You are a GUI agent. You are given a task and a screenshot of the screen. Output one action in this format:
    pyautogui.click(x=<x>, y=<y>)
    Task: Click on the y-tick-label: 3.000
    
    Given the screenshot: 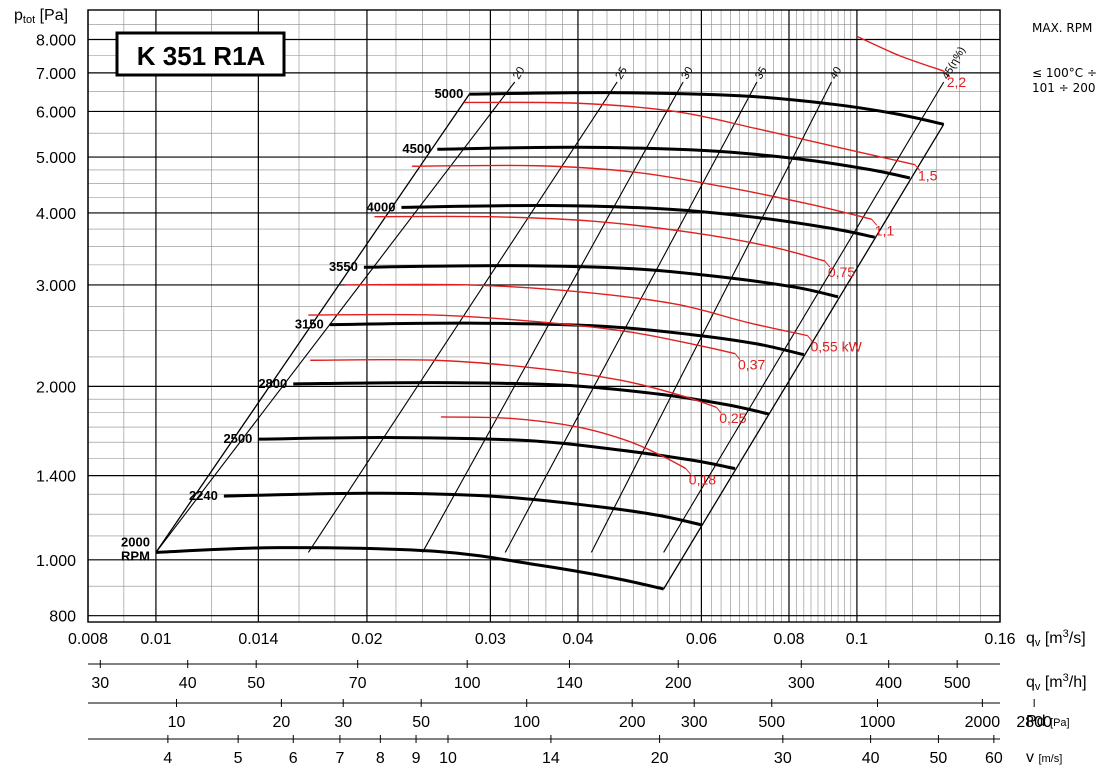 What is the action you would take?
    pyautogui.click(x=56, y=286)
    